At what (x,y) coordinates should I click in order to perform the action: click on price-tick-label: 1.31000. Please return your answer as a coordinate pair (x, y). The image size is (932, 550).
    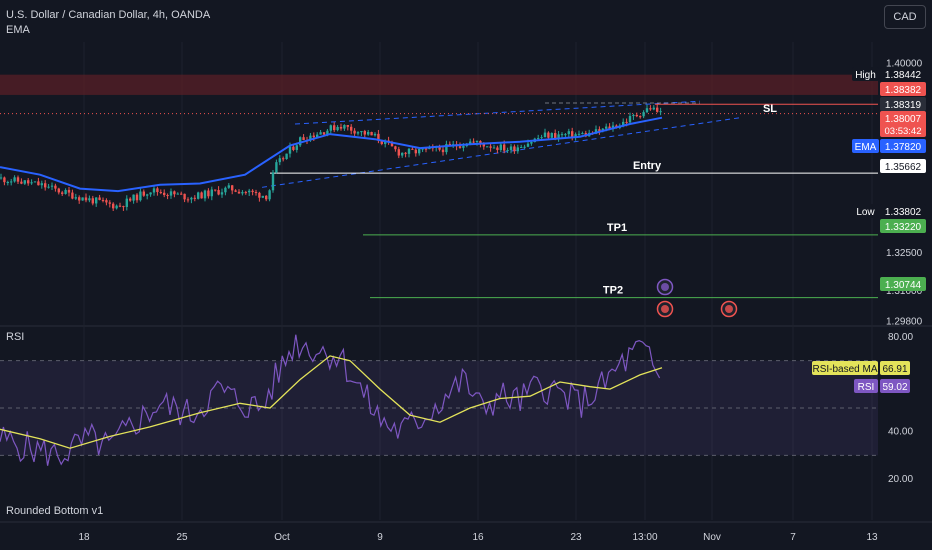
    Looking at the image, I should click on (904, 291).